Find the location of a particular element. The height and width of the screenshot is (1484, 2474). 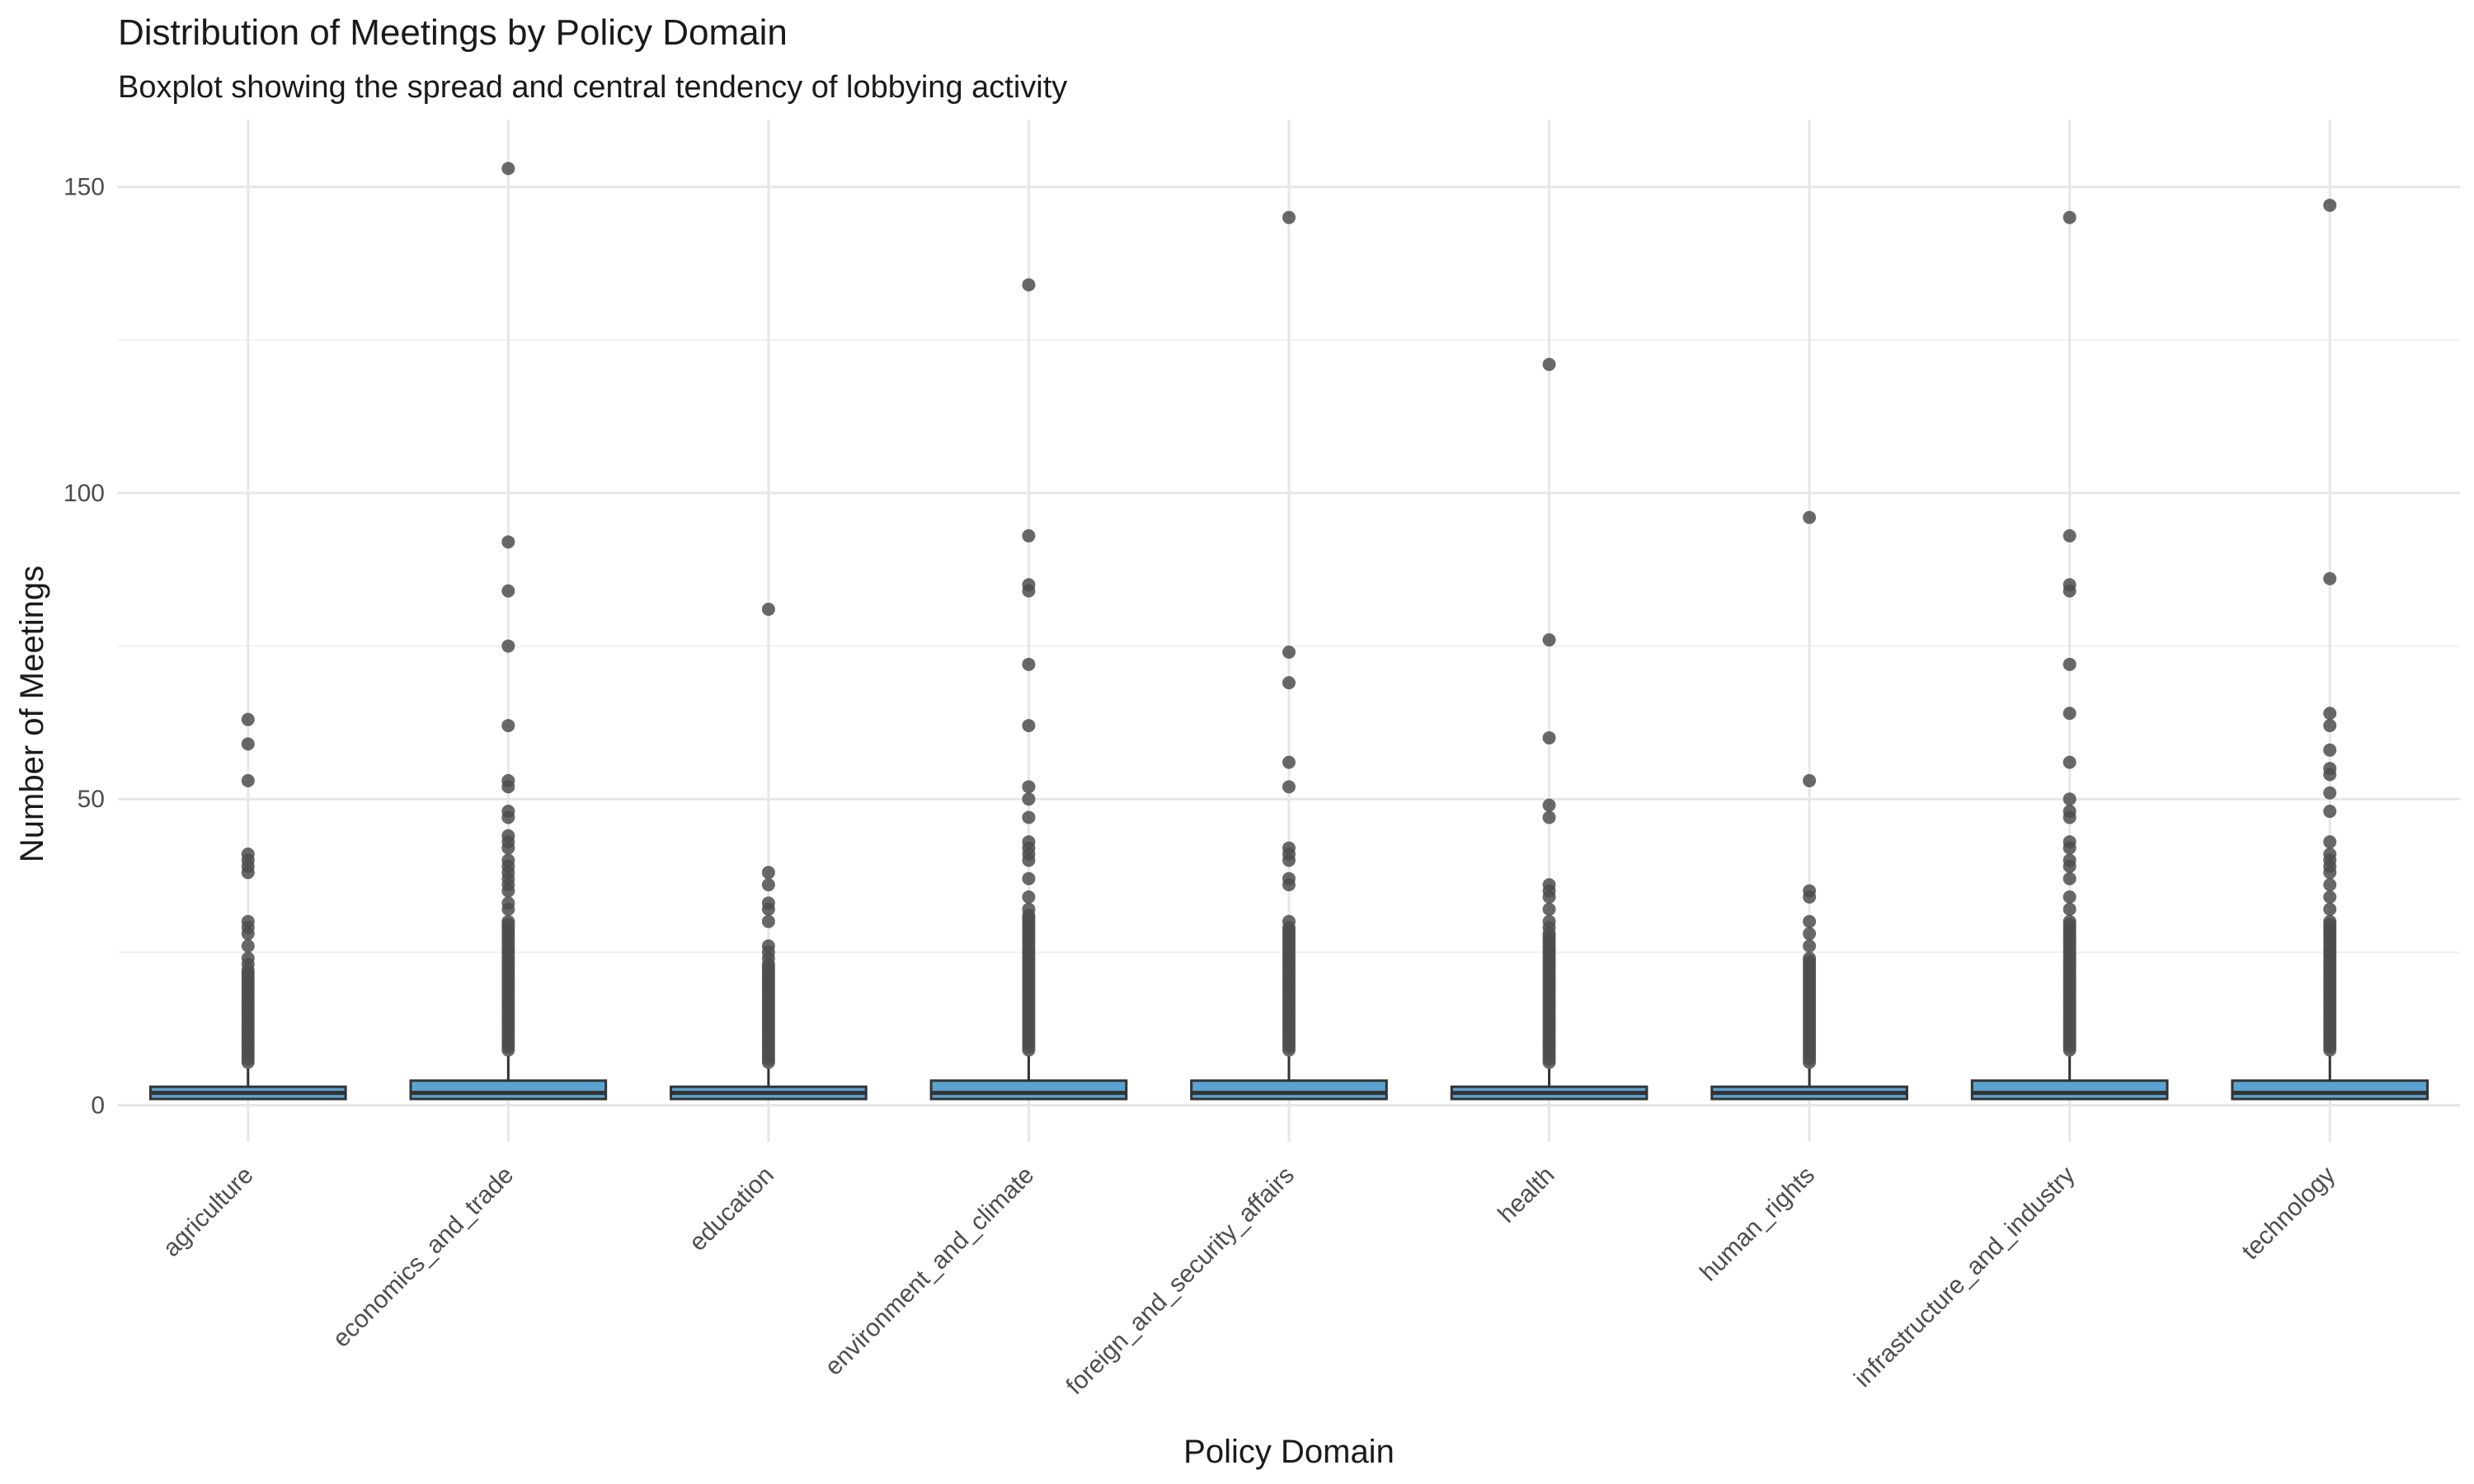

box-group-agriculture is located at coordinates (247, 1084).